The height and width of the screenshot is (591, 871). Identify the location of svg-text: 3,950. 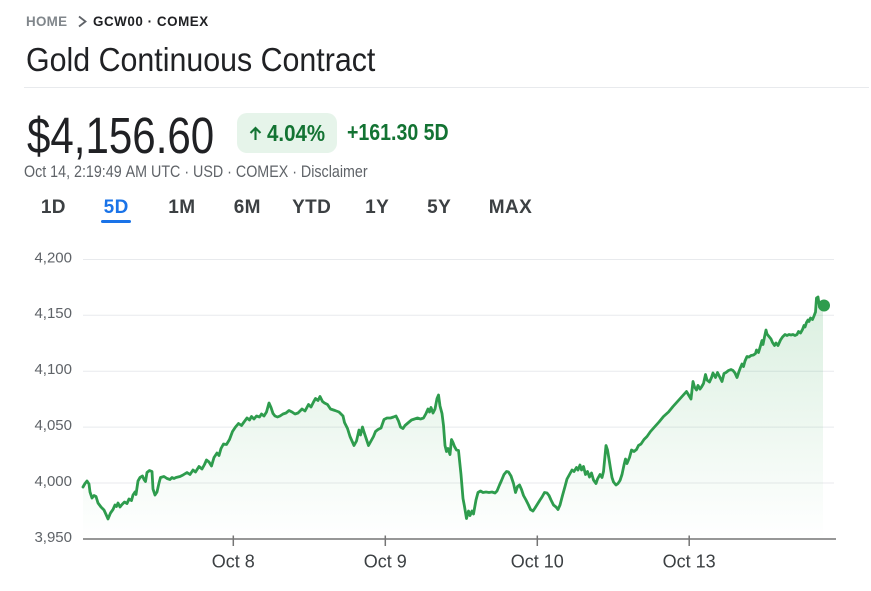
(53, 537).